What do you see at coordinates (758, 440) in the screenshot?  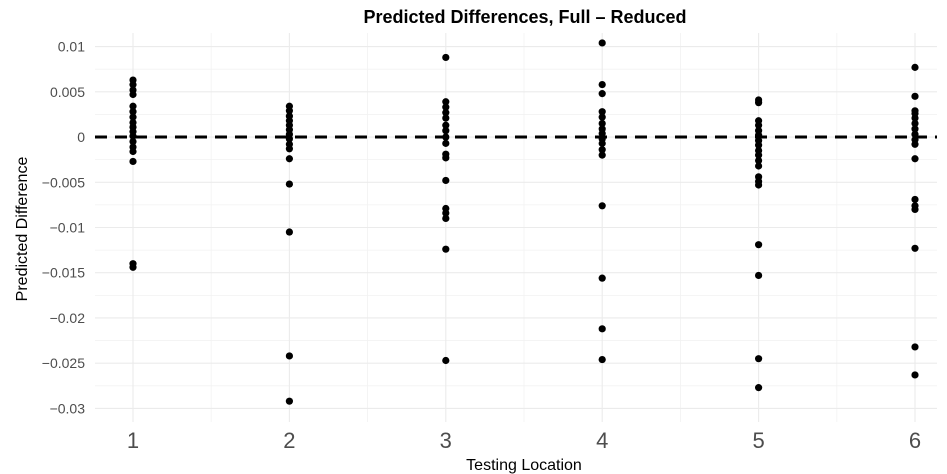 I see `x-tick-label: 5` at bounding box center [758, 440].